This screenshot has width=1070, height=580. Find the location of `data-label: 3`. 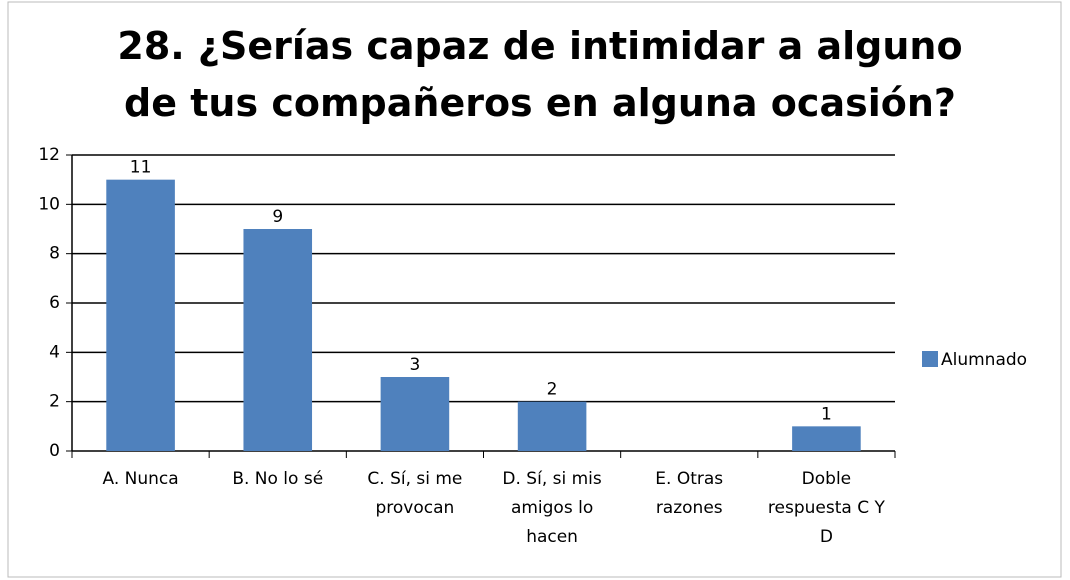

data-label: 3 is located at coordinates (415, 365).